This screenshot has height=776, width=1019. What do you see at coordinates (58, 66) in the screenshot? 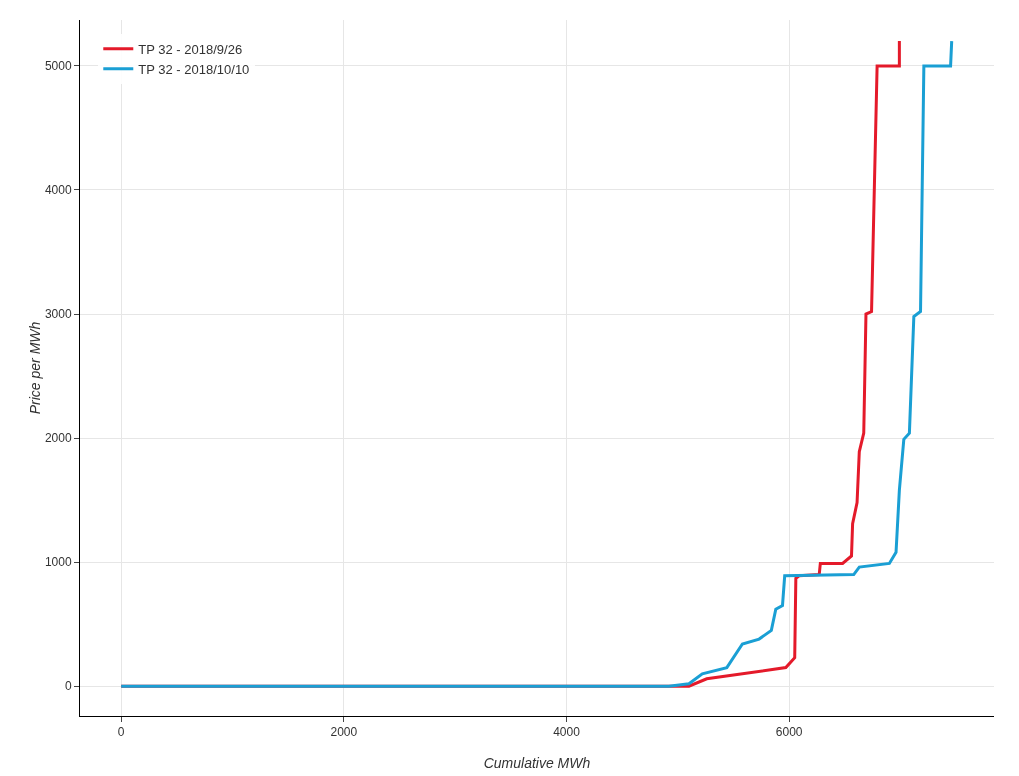
I see `y-tick-label: 5000` at bounding box center [58, 66].